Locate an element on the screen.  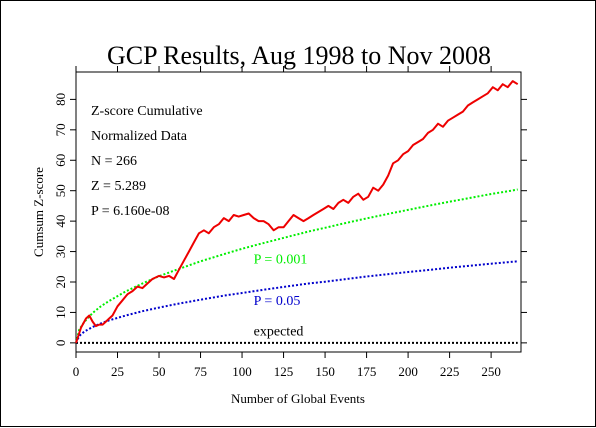
annotation-label: P = 0.001 is located at coordinates (281, 260).